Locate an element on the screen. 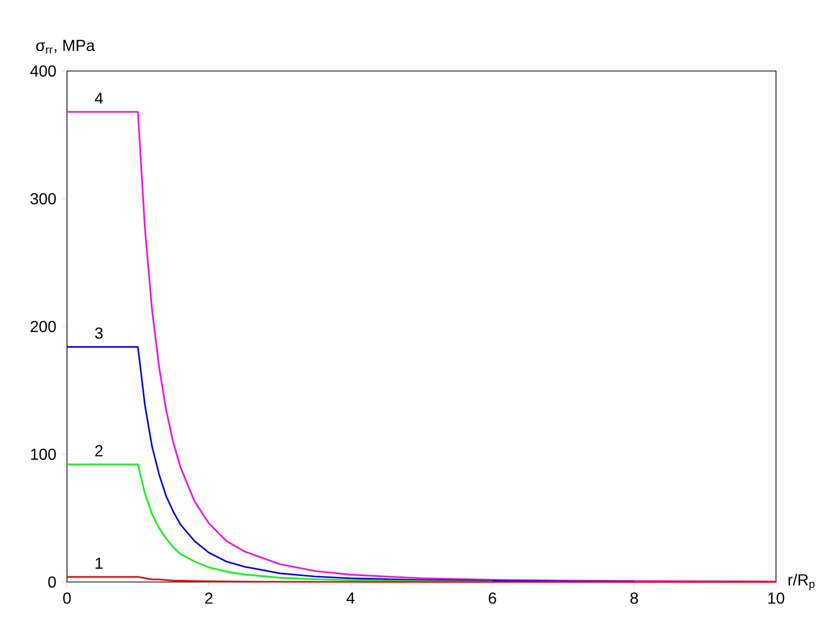 This screenshot has height=619, width=840. series-label: 1 is located at coordinates (99, 563).